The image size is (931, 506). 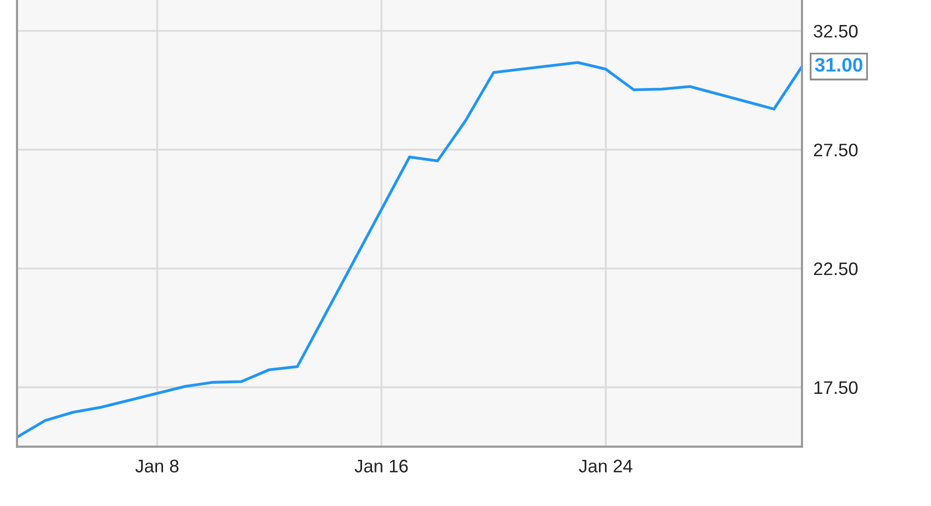 What do you see at coordinates (381, 466) in the screenshot?
I see `x-tick-label: Jan 16` at bounding box center [381, 466].